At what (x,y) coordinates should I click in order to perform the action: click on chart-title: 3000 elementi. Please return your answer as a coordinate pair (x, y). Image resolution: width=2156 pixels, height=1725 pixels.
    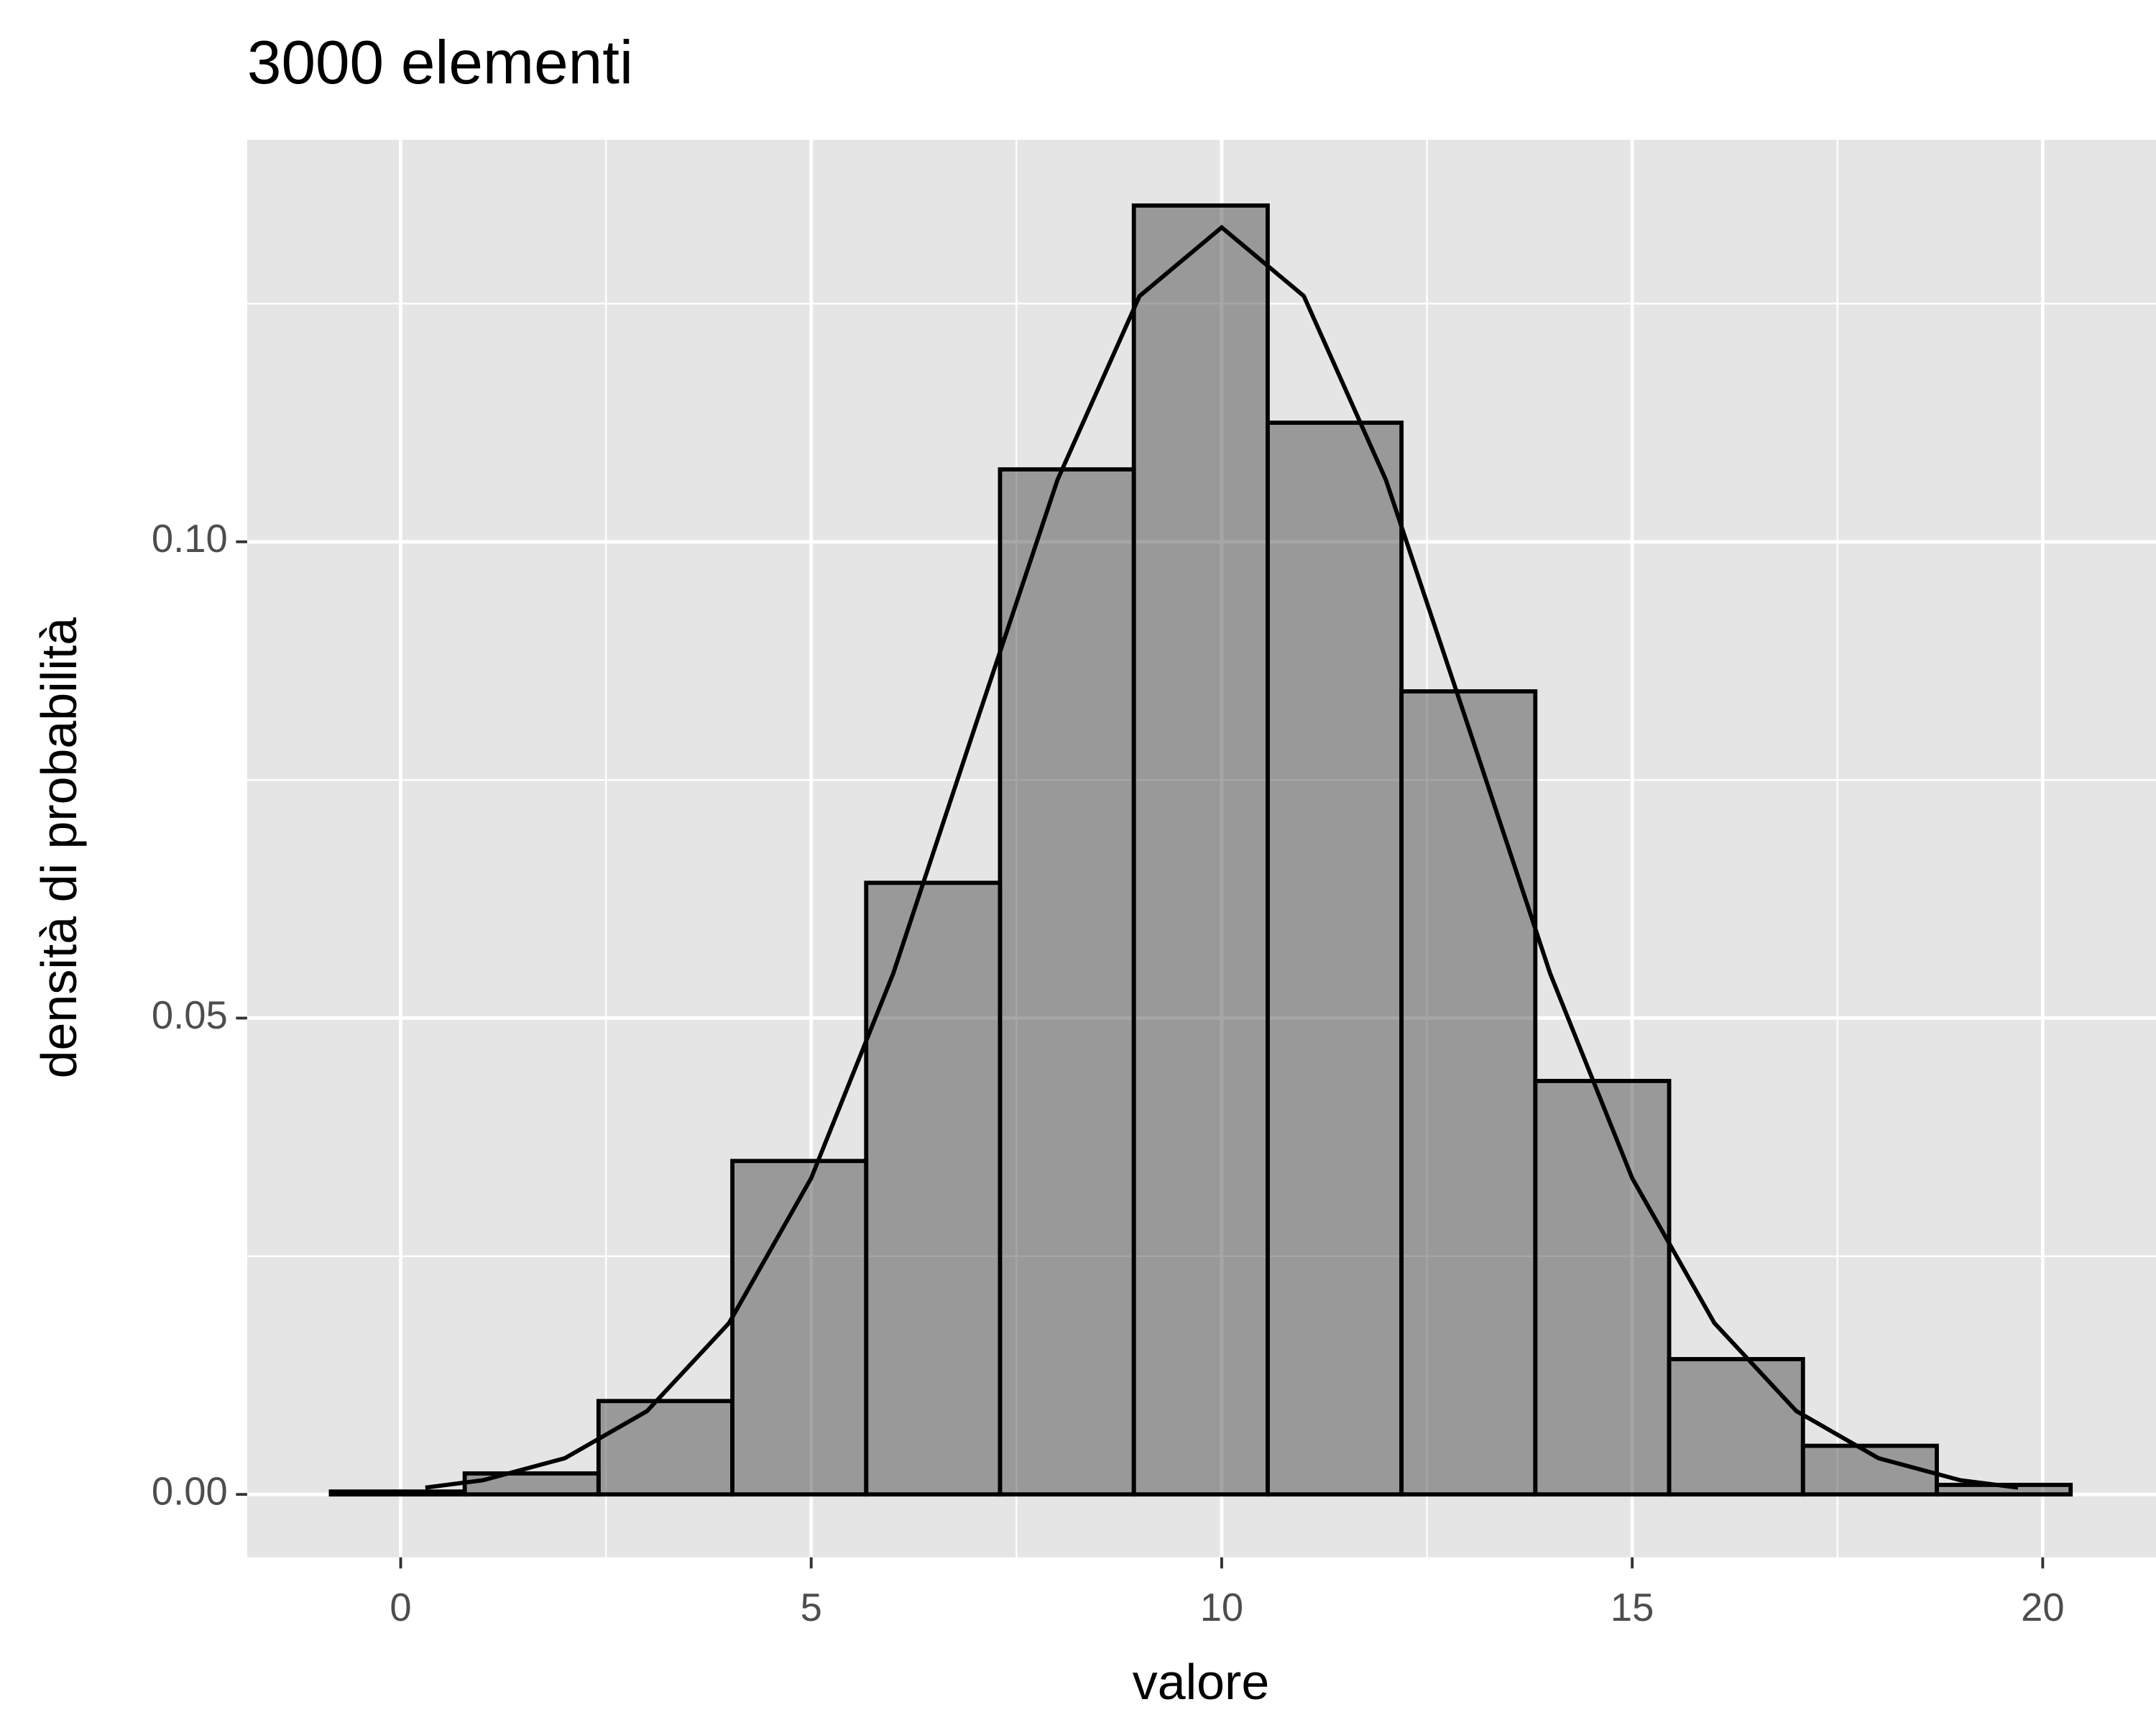
    Looking at the image, I should click on (440, 63).